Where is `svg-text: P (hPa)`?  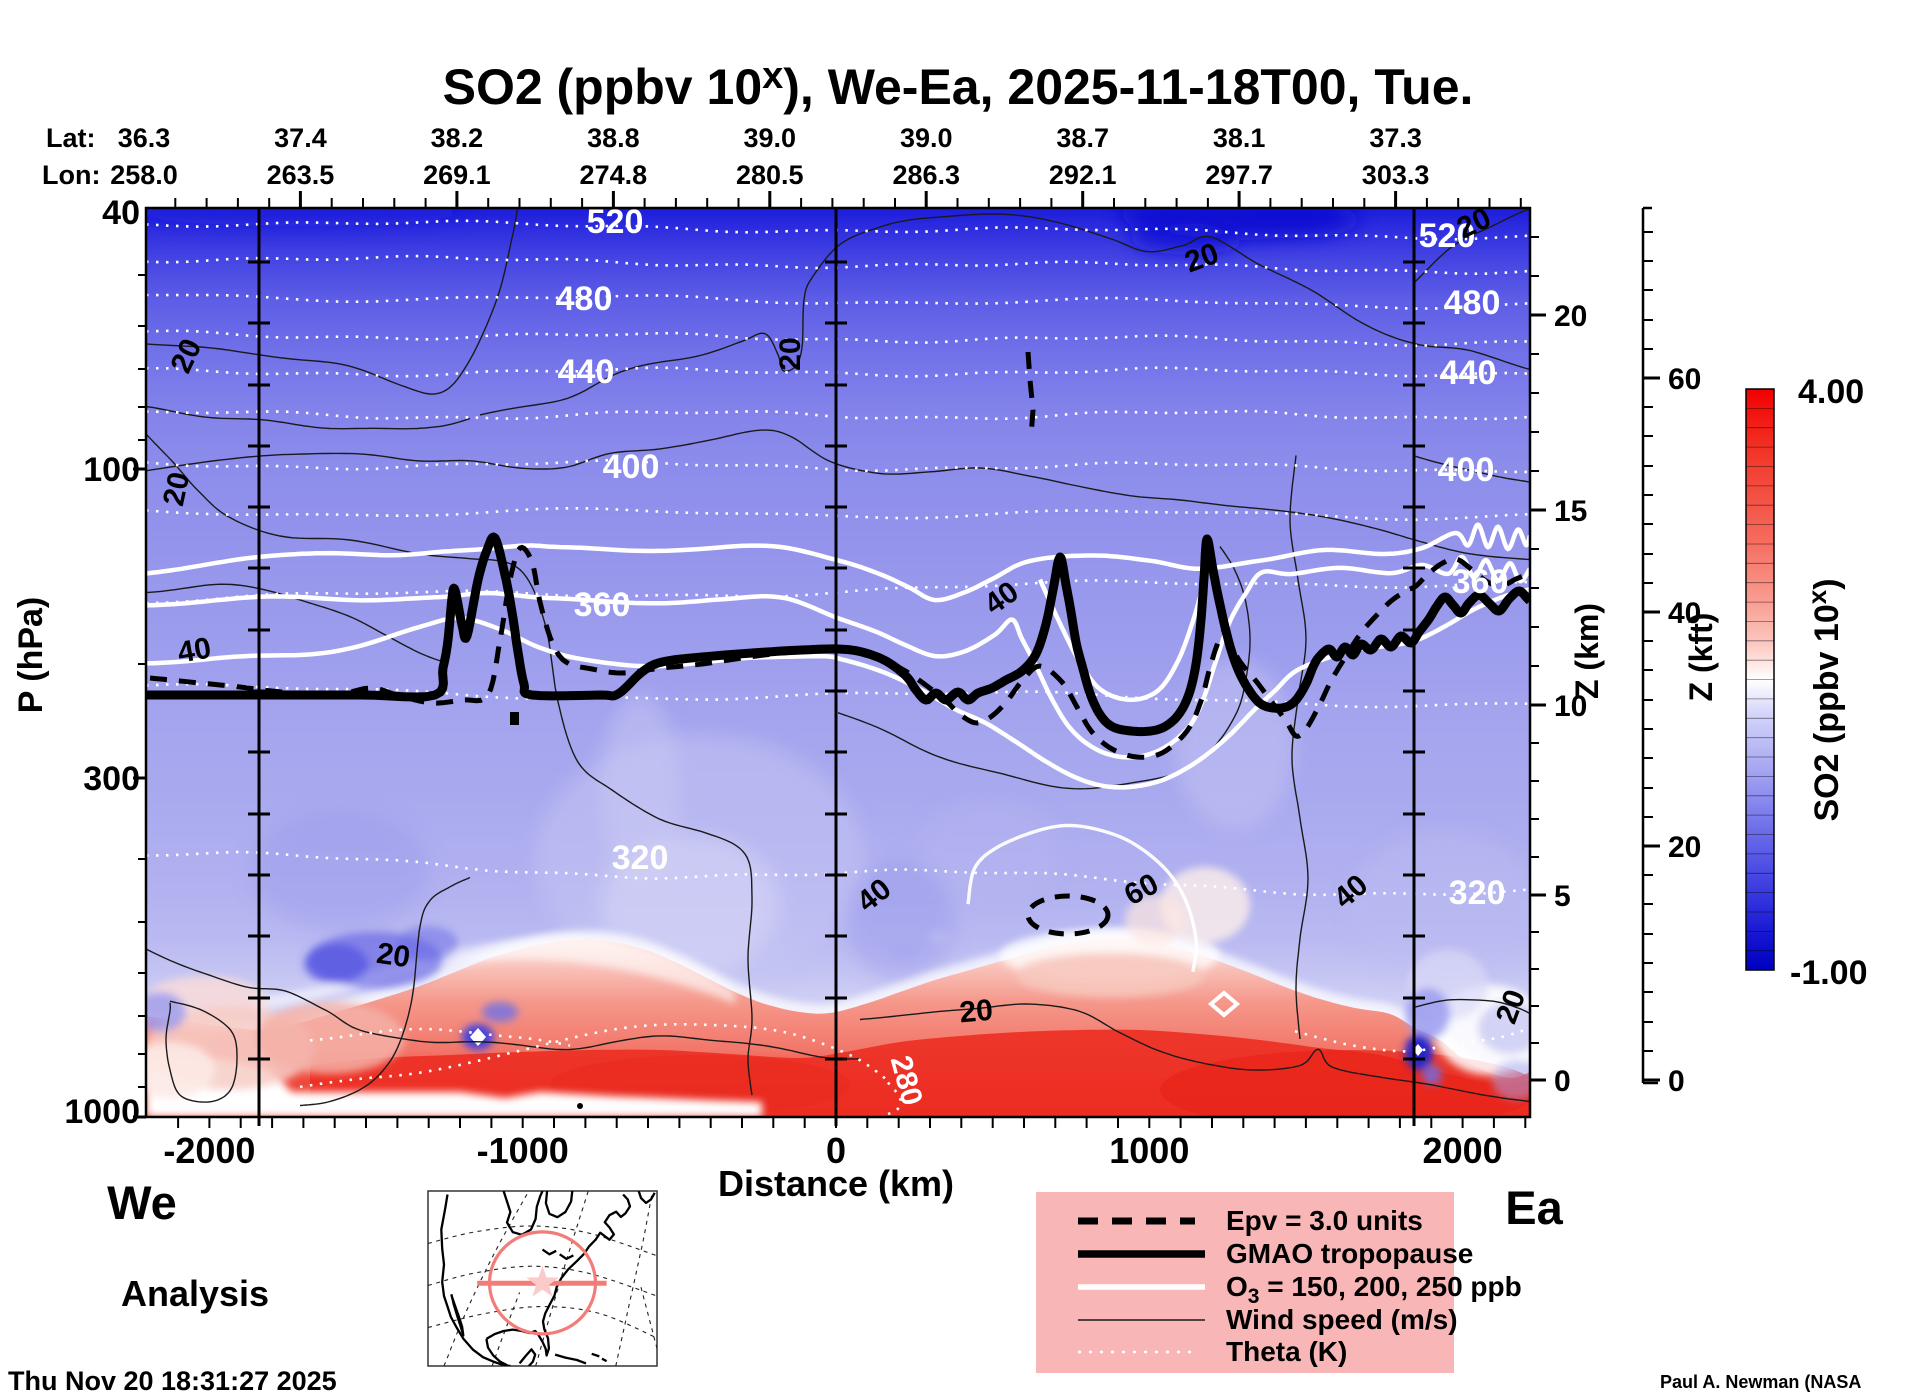 svg-text: P (hPa) is located at coordinates (31, 655).